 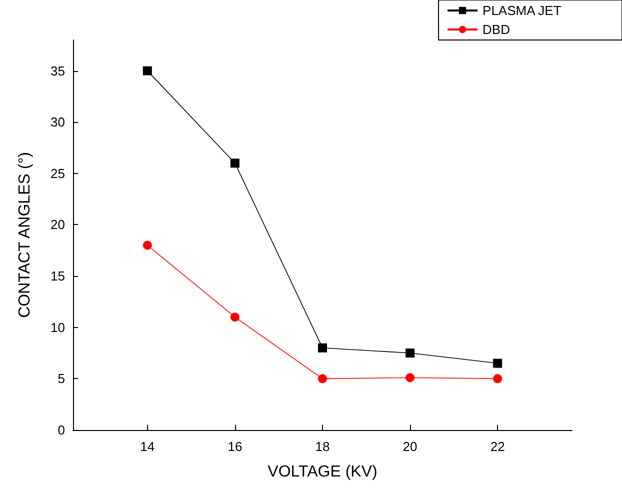 I want to click on y-tick-label: 35, so click(x=57, y=70).